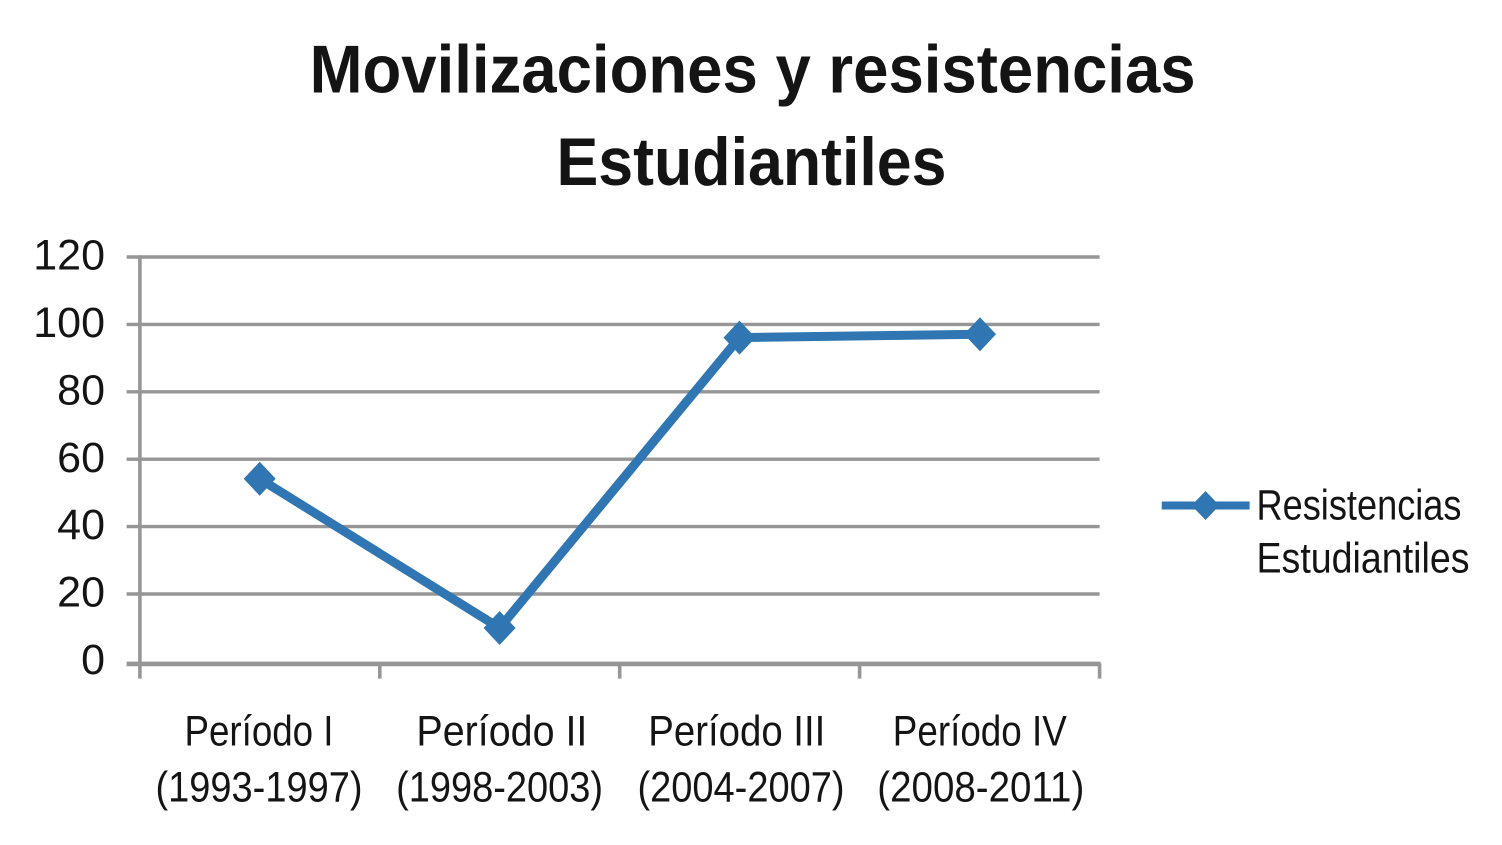 Image resolution: width=1502 pixels, height=845 pixels. Describe the element at coordinates (1359, 505) in the screenshot. I see `svg-text: Resistencias` at that location.